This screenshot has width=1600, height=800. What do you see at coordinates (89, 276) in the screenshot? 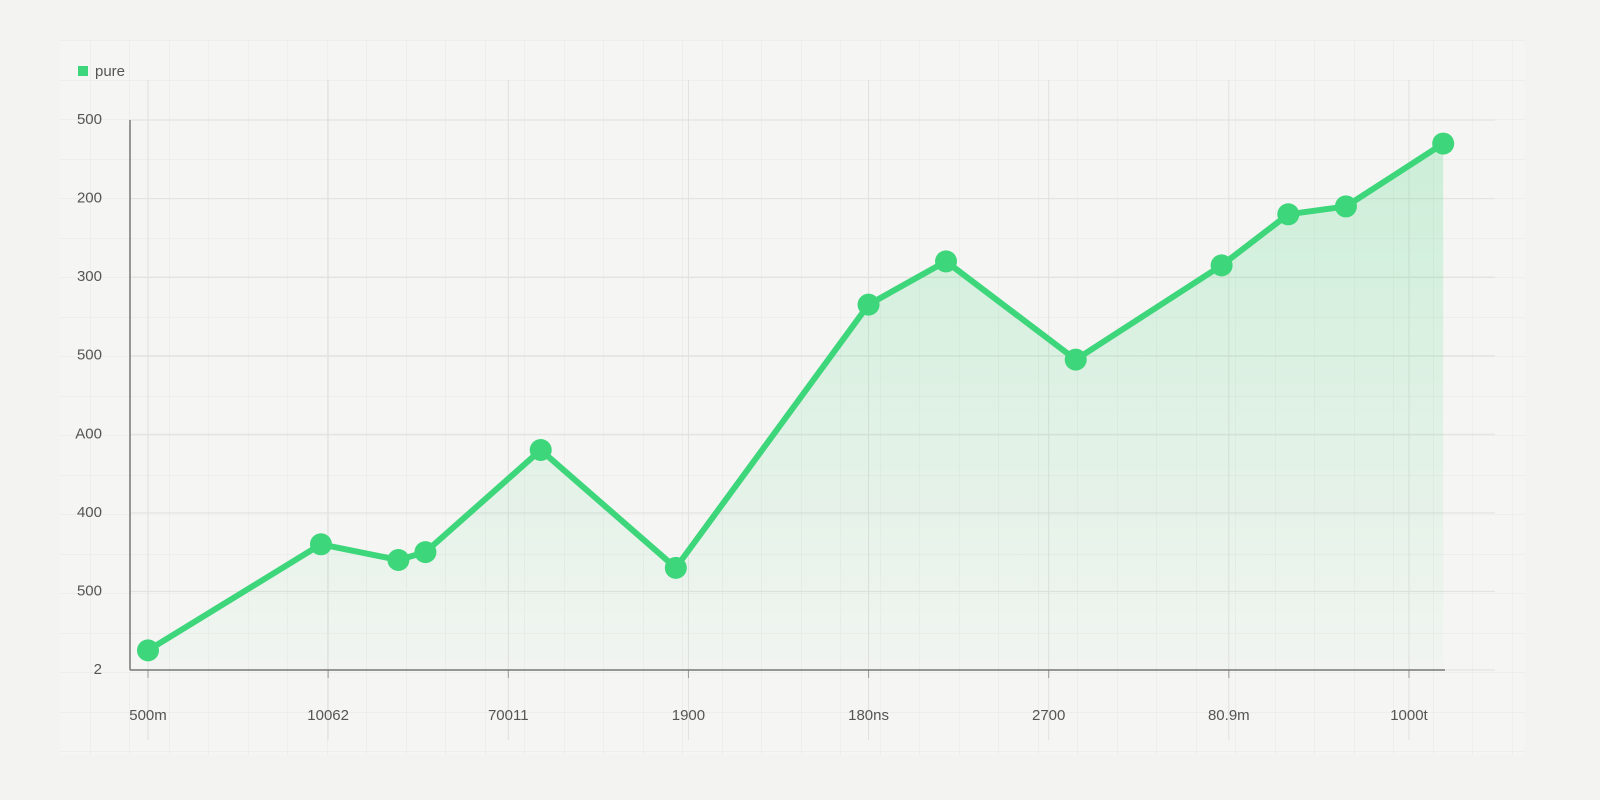
I see `y-tick-label: 300` at bounding box center [89, 276].